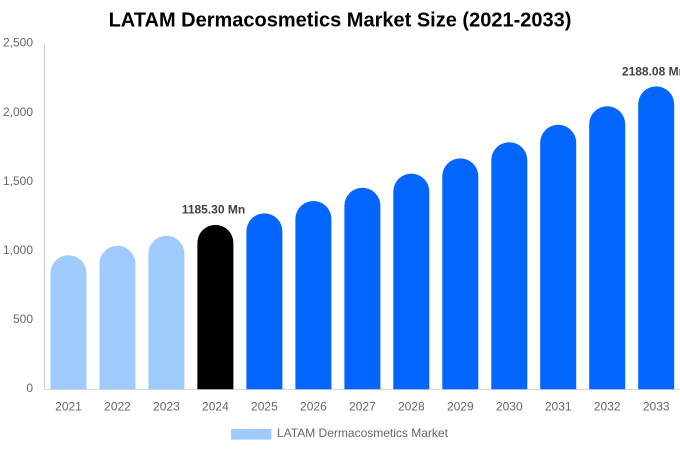 This screenshot has width=680, height=450. What do you see at coordinates (558, 406) in the screenshot?
I see `svg-text: 2031` at bounding box center [558, 406].